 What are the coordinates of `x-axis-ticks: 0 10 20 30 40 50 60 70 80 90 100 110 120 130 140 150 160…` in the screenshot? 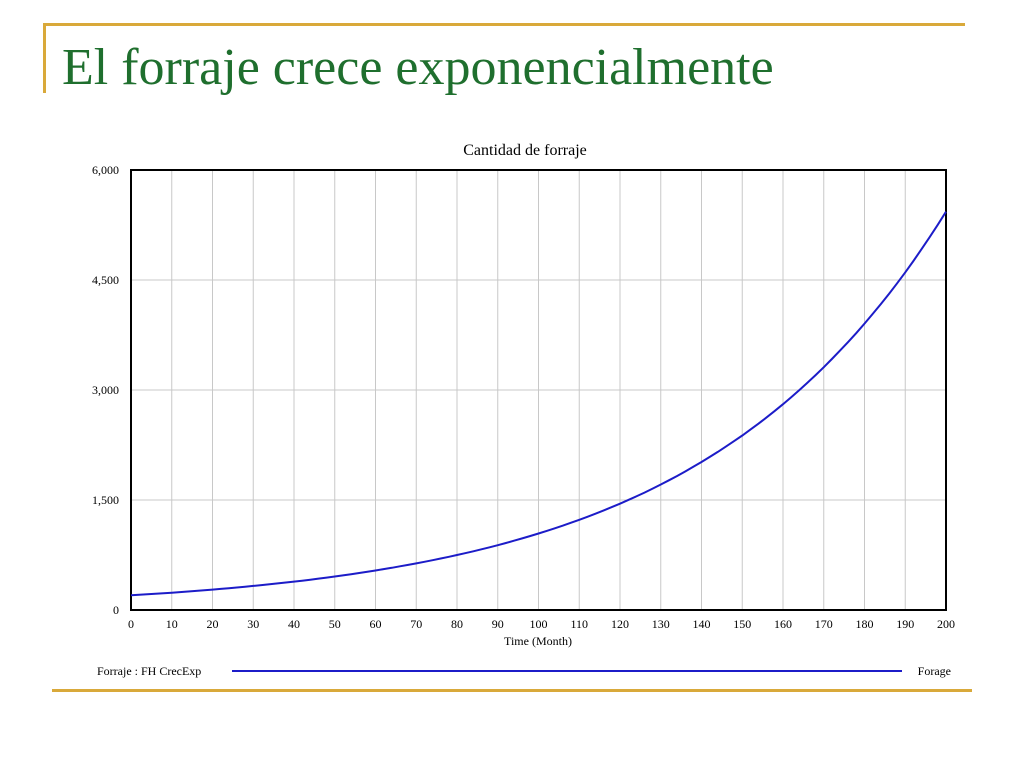 It's located at (541, 624).